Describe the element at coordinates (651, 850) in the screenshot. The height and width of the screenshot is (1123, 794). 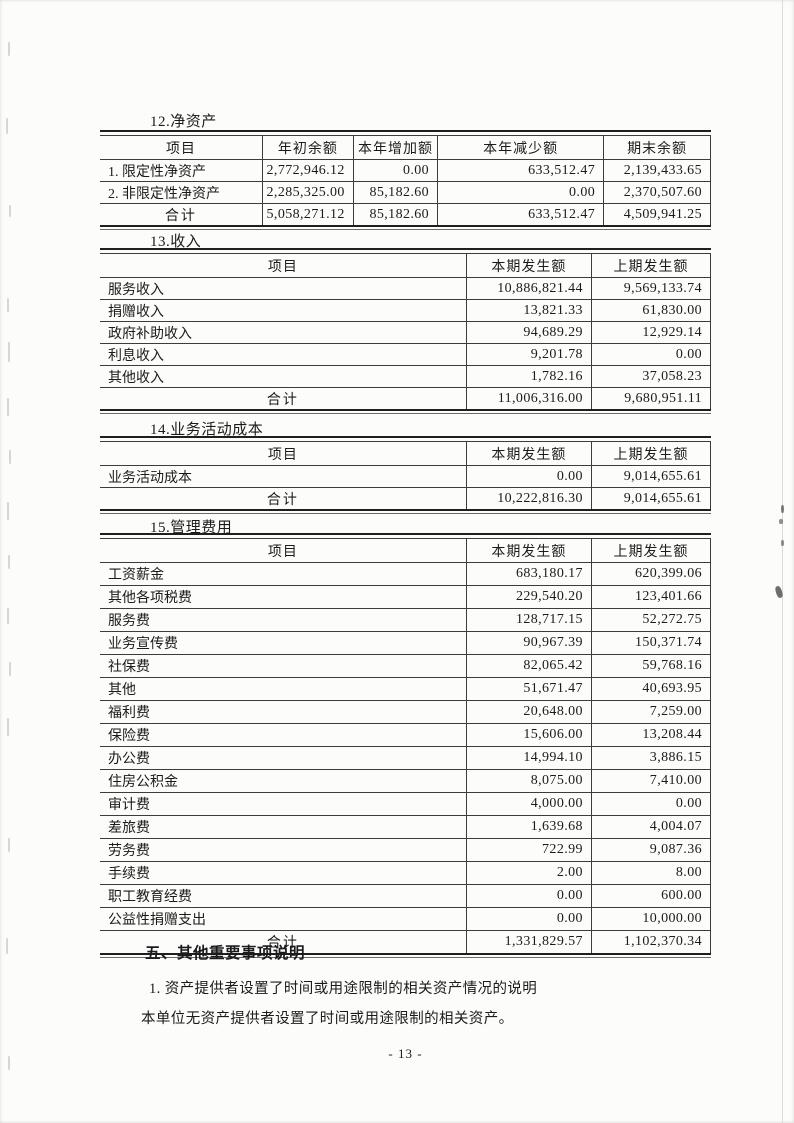
I see `amount-cell: 9,087.36` at that location.